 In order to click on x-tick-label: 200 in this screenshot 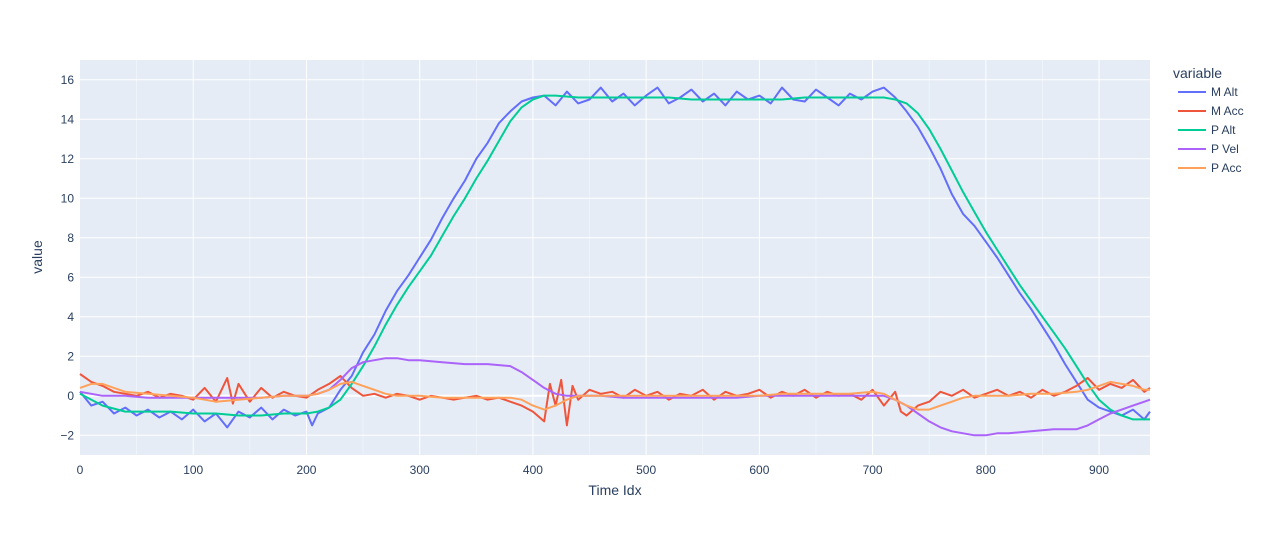, I will do `click(306, 470)`.